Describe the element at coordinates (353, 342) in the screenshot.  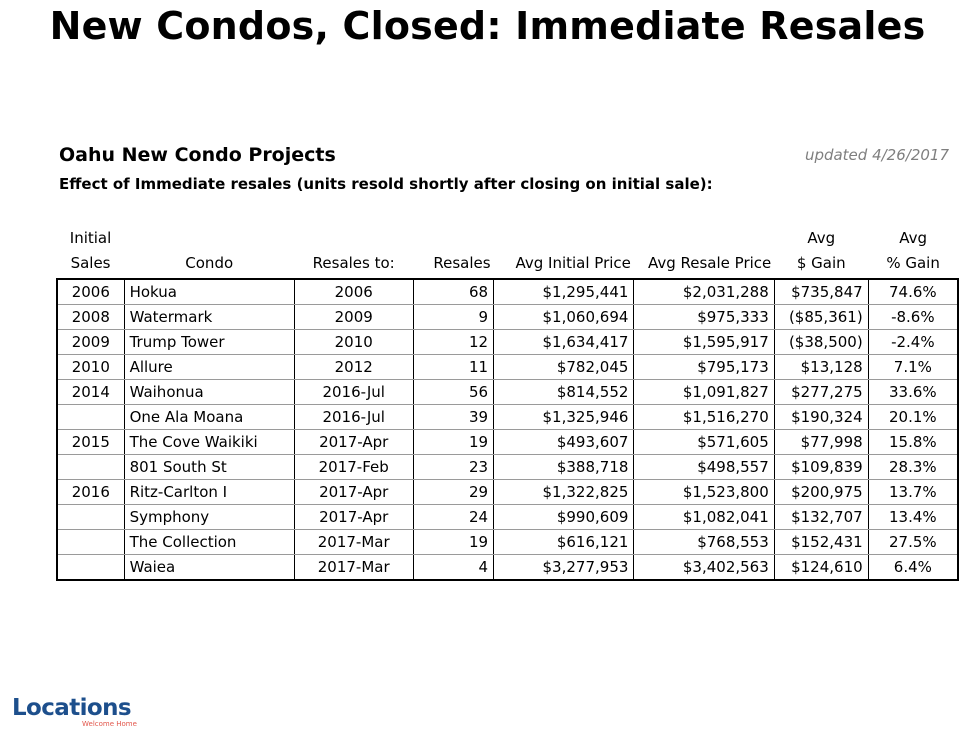
I see `cell-resales-to: 2010` at that location.